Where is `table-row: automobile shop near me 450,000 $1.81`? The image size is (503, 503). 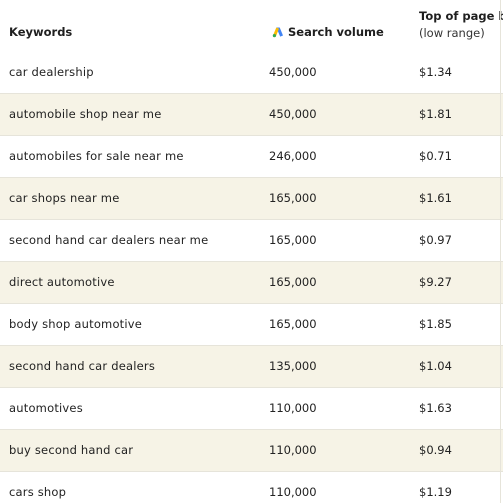 table-row: automobile shop near me 450,000 $1.81 is located at coordinates (251, 115).